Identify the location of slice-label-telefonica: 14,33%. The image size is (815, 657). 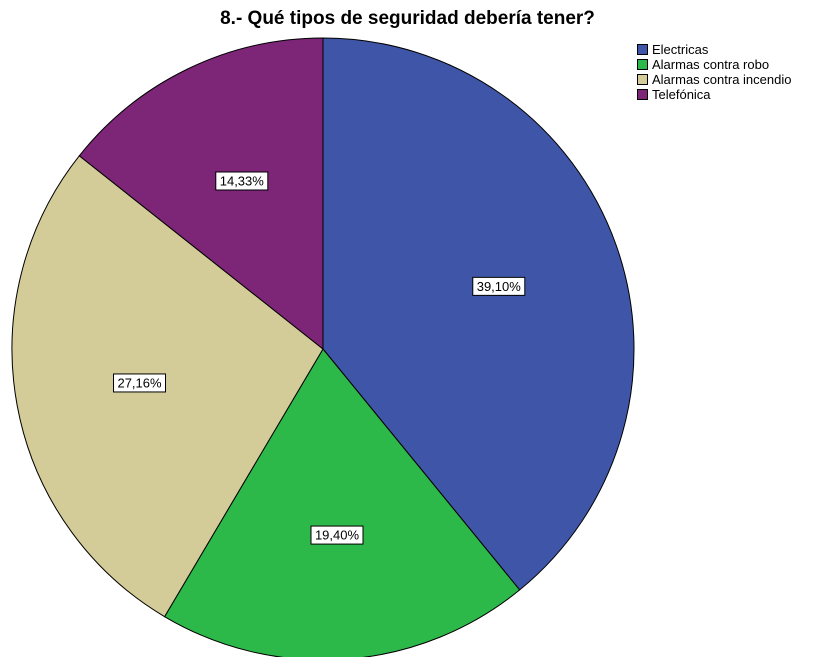
(242, 181).